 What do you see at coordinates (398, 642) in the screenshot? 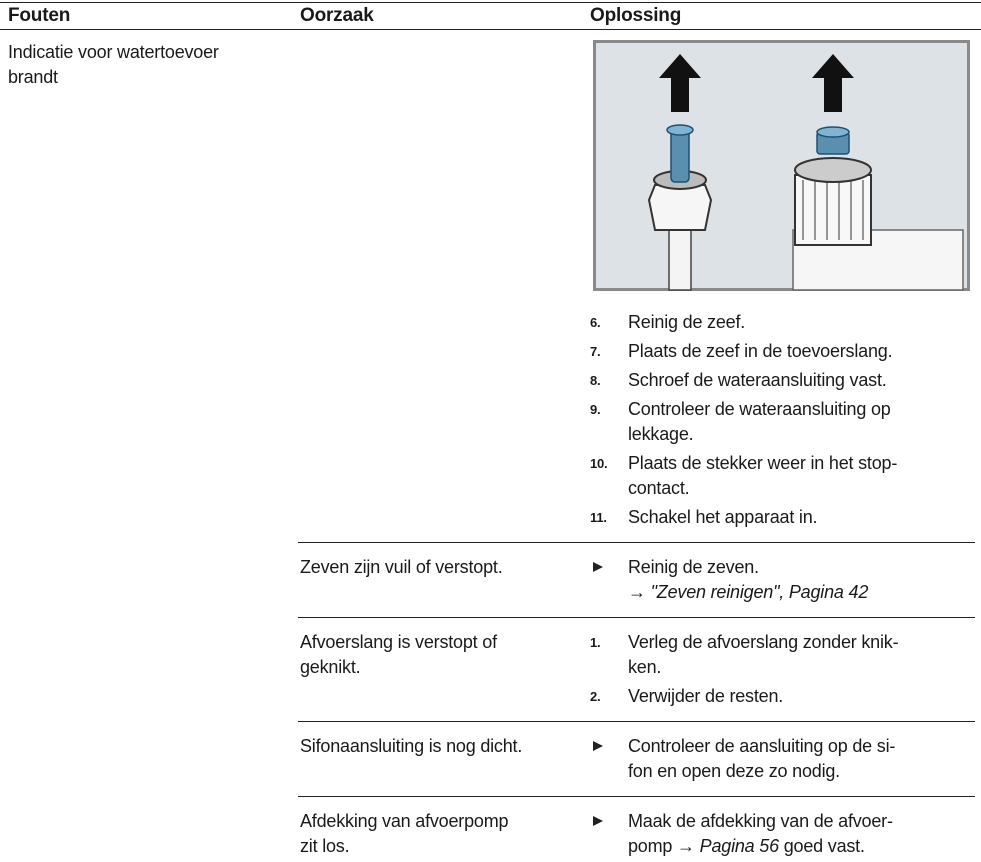
I see `cause-text: Afvoerslang is verstopt of` at bounding box center [398, 642].